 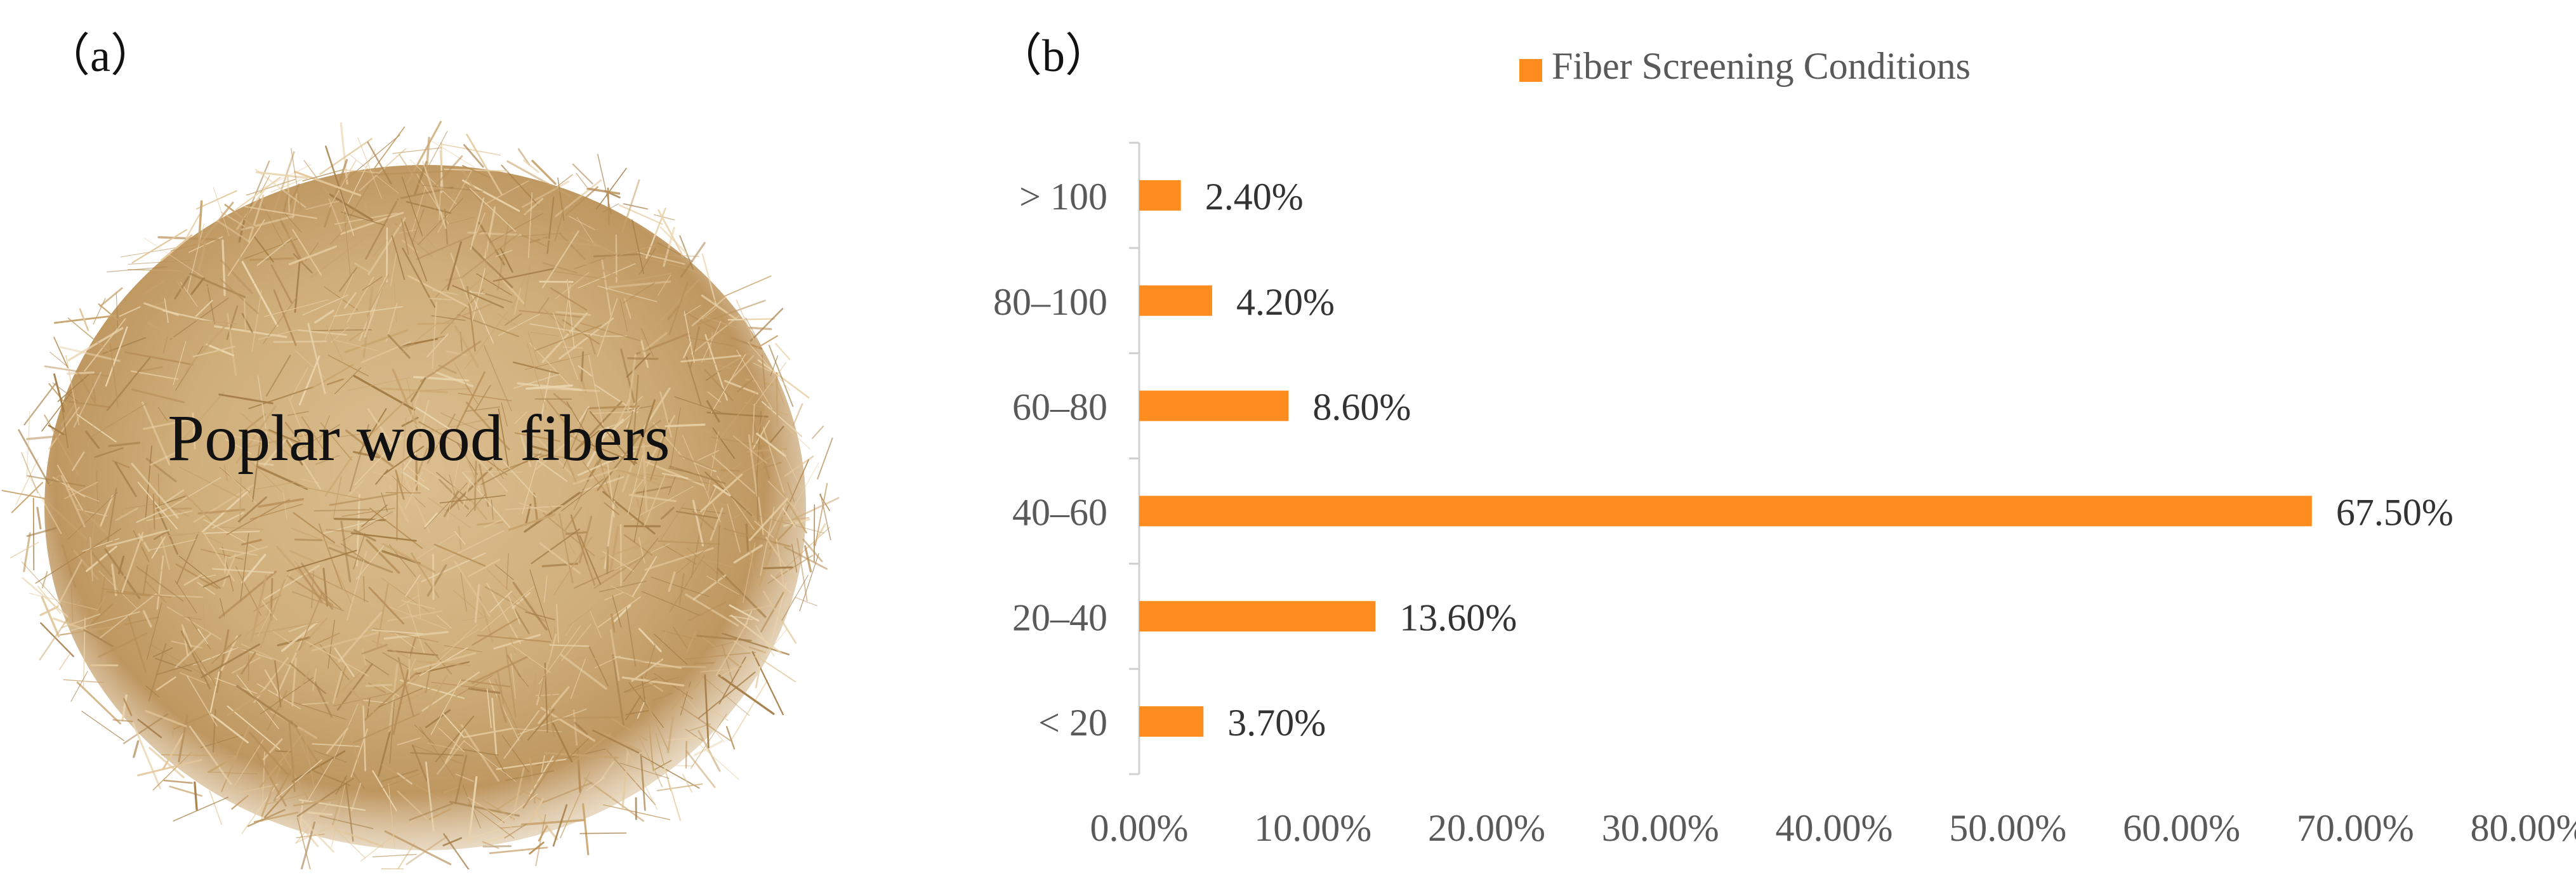 I want to click on category-label: 20–40, so click(x=1059, y=617).